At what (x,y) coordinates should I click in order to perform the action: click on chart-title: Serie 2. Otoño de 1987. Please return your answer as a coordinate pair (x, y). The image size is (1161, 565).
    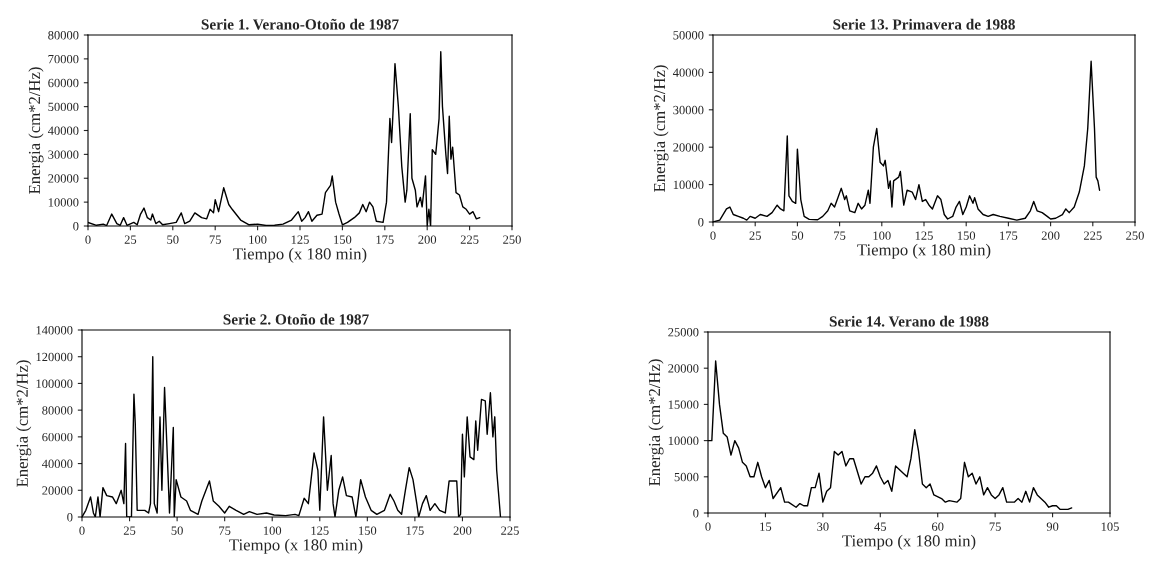
    Looking at the image, I should click on (296, 319).